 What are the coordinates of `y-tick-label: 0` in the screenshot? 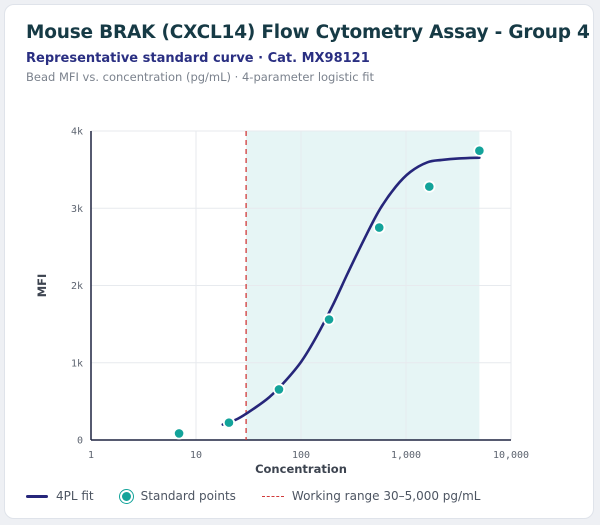 It's located at (80, 441).